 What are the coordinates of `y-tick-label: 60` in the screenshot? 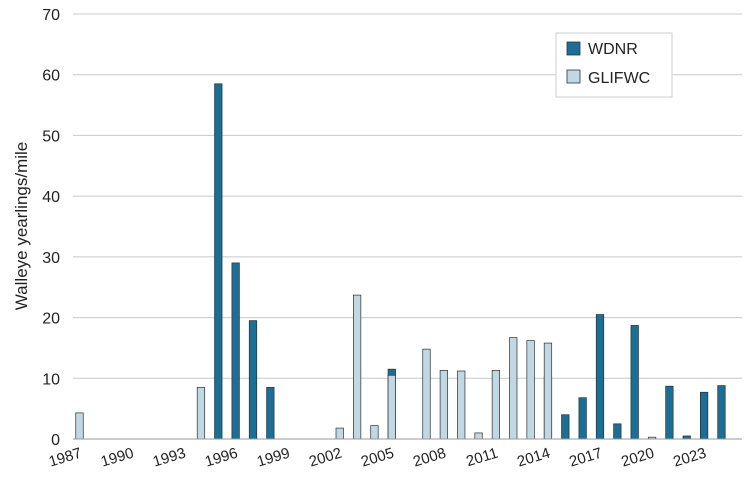 It's located at (51, 76).